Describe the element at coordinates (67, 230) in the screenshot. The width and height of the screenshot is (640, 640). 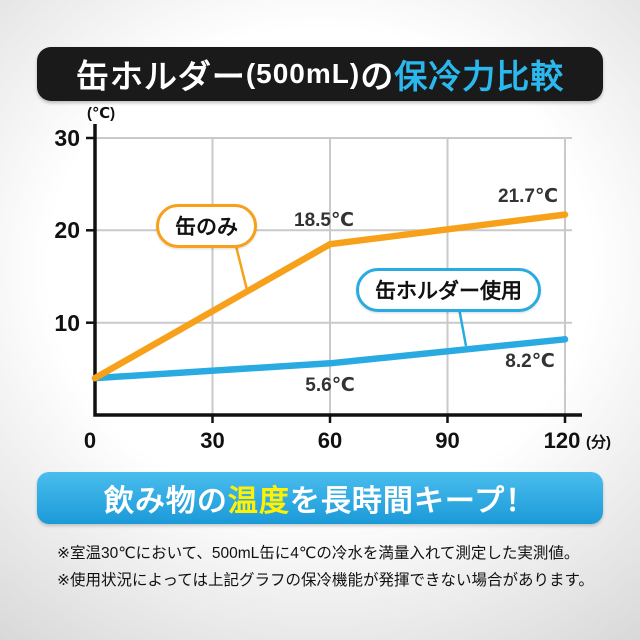
I see `y-tick-20: 20` at that location.